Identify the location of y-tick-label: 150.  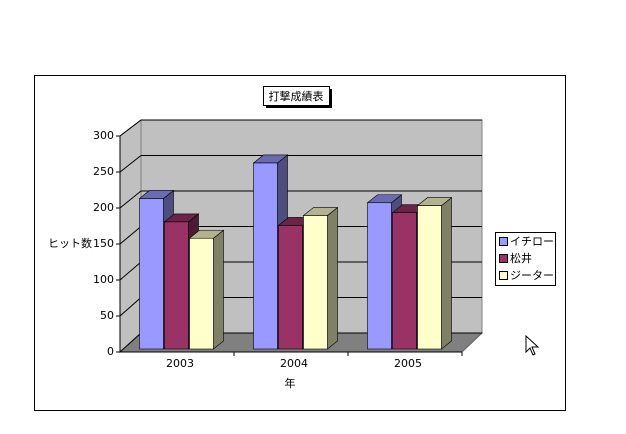
(103, 243).